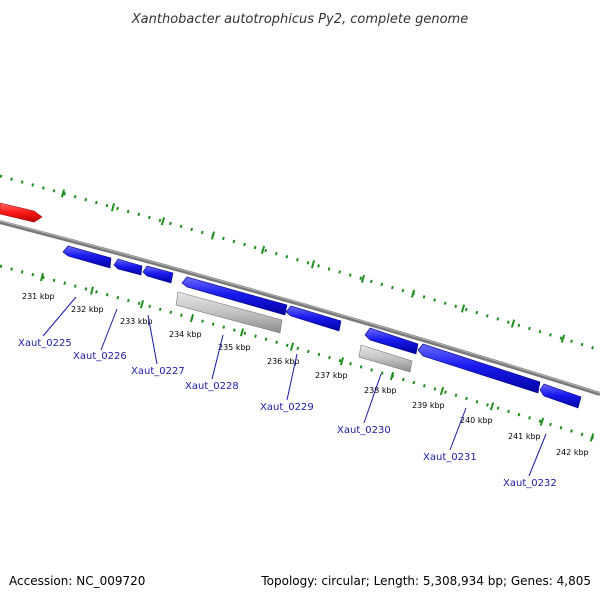 Image resolution: width=600 pixels, height=600 pixels. I want to click on kbp-label: 240 kbp, so click(476, 420).